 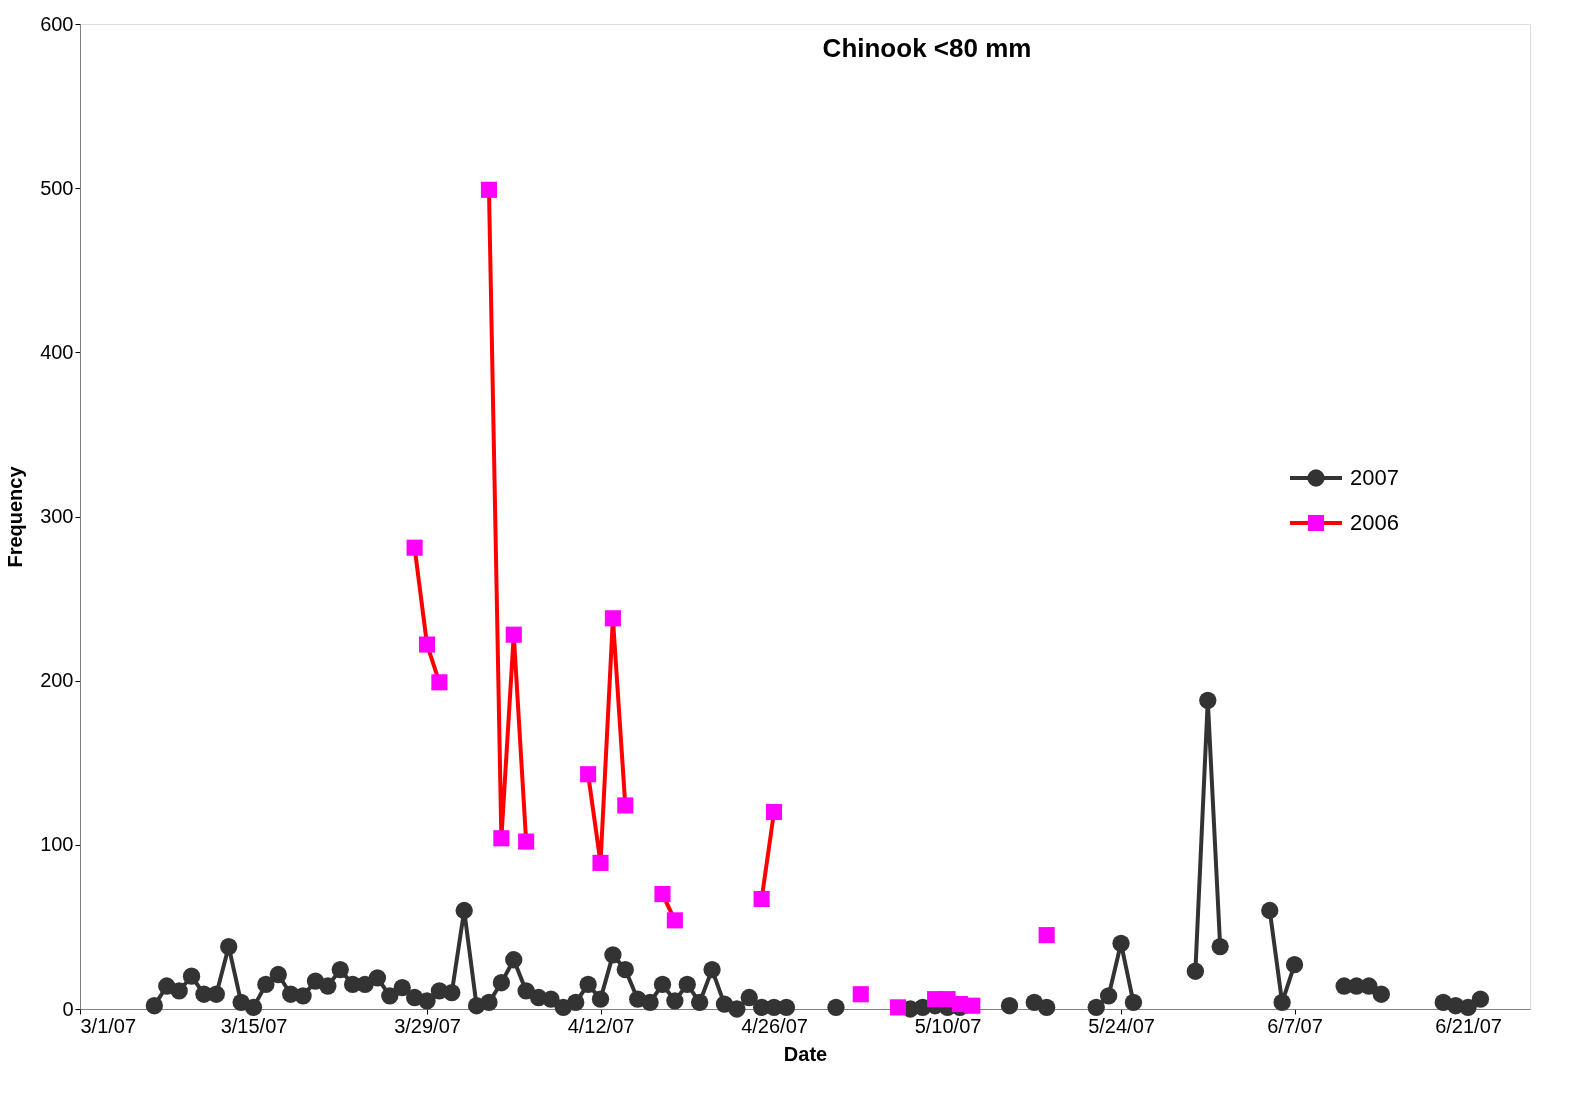 I want to click on x-tick-label: 4/12/07, so click(x=601, y=1025).